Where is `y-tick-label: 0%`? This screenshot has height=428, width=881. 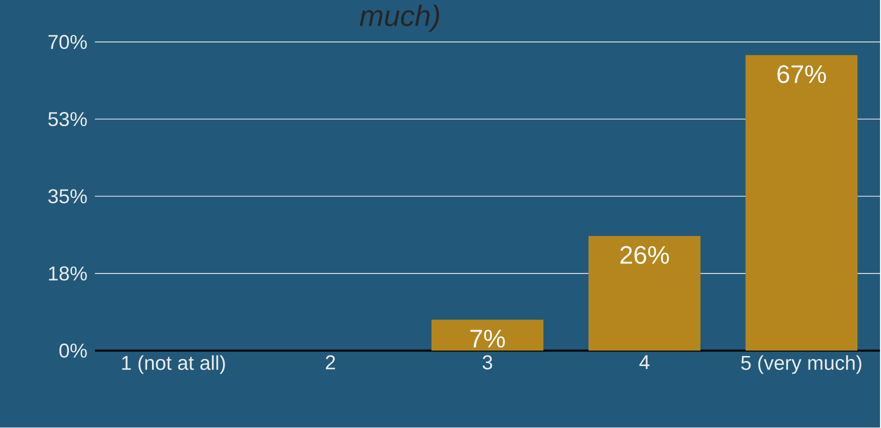 y-tick-label: 0% is located at coordinates (73, 351).